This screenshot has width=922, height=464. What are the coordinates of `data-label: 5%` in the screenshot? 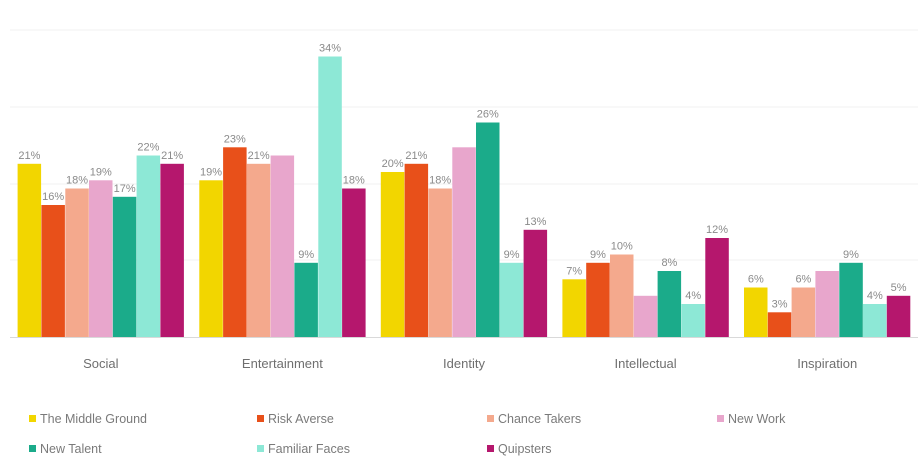 It's located at (899, 288).